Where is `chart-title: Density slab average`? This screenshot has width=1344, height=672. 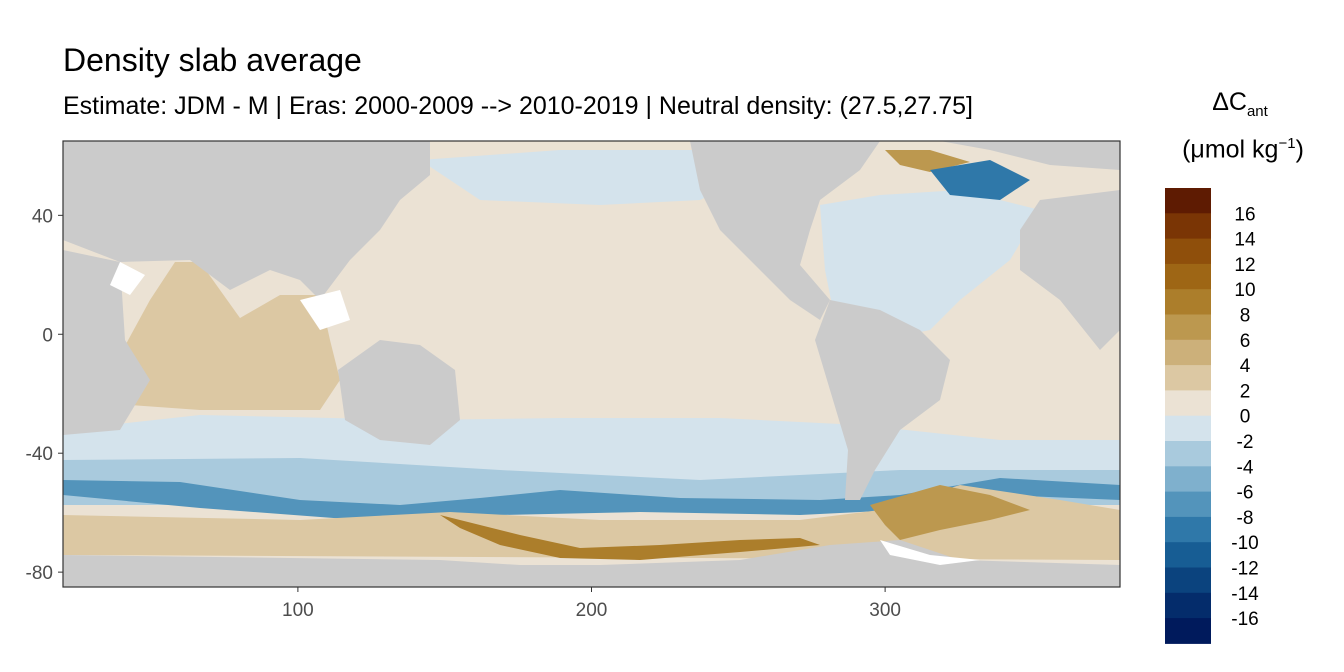
chart-title: Density slab average is located at coordinates (212, 60).